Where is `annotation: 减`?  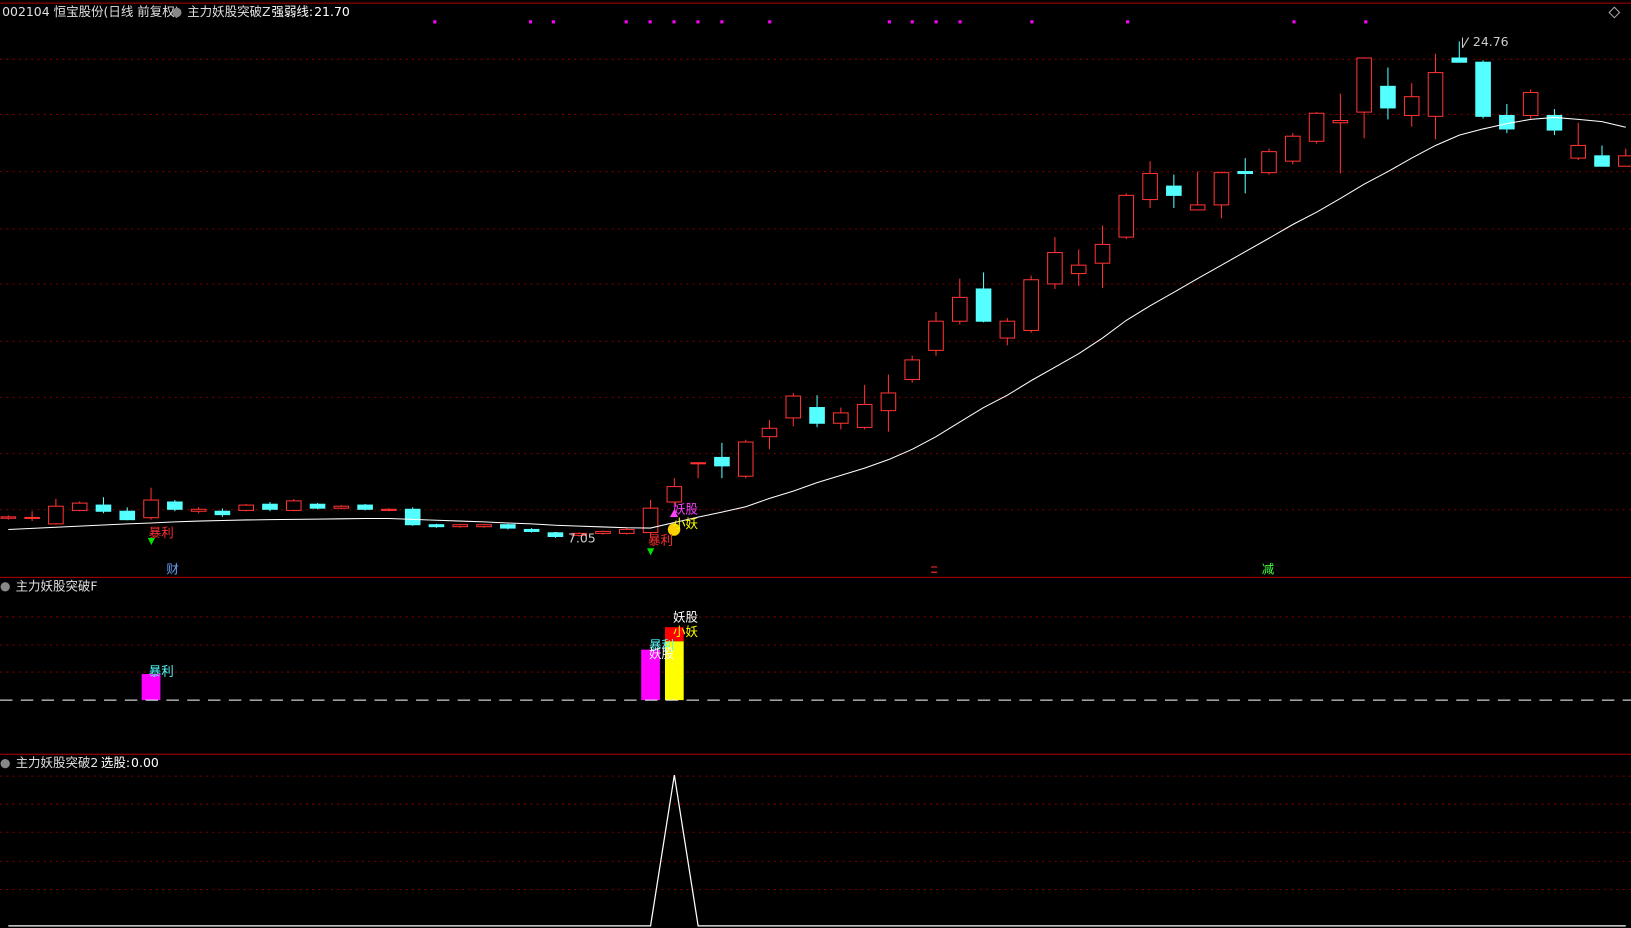
annotation: 减 is located at coordinates (1268, 569).